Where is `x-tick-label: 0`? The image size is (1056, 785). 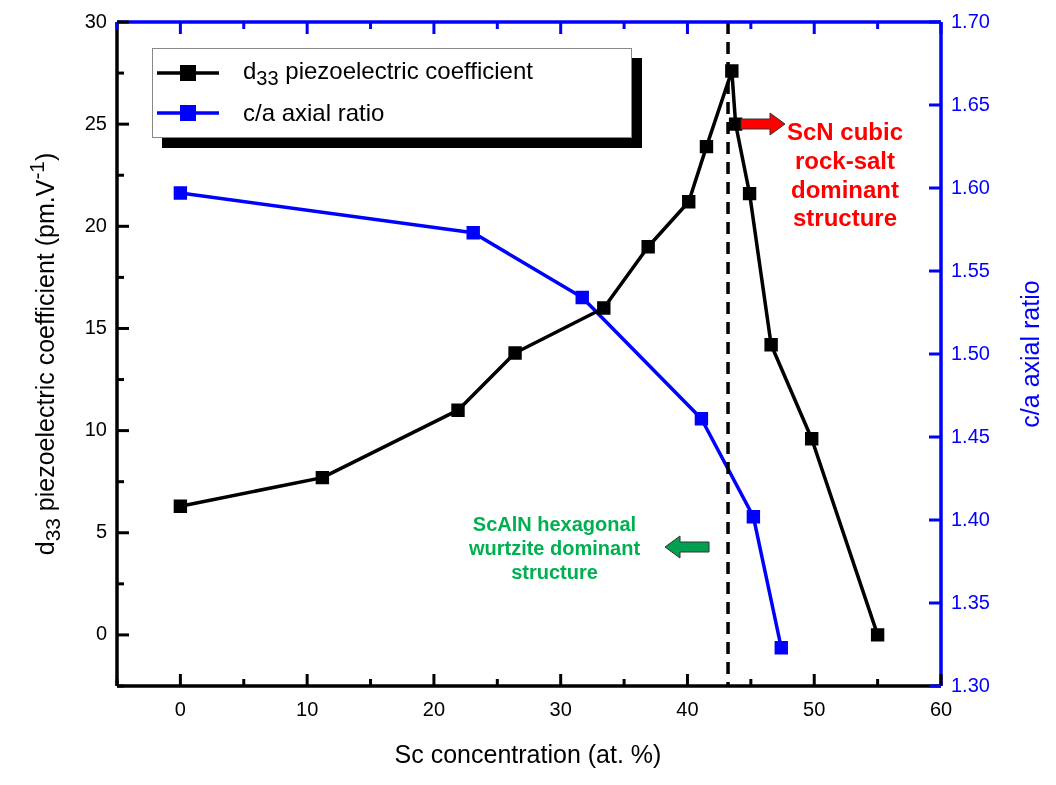
x-tick-label: 0 is located at coordinates (180, 708).